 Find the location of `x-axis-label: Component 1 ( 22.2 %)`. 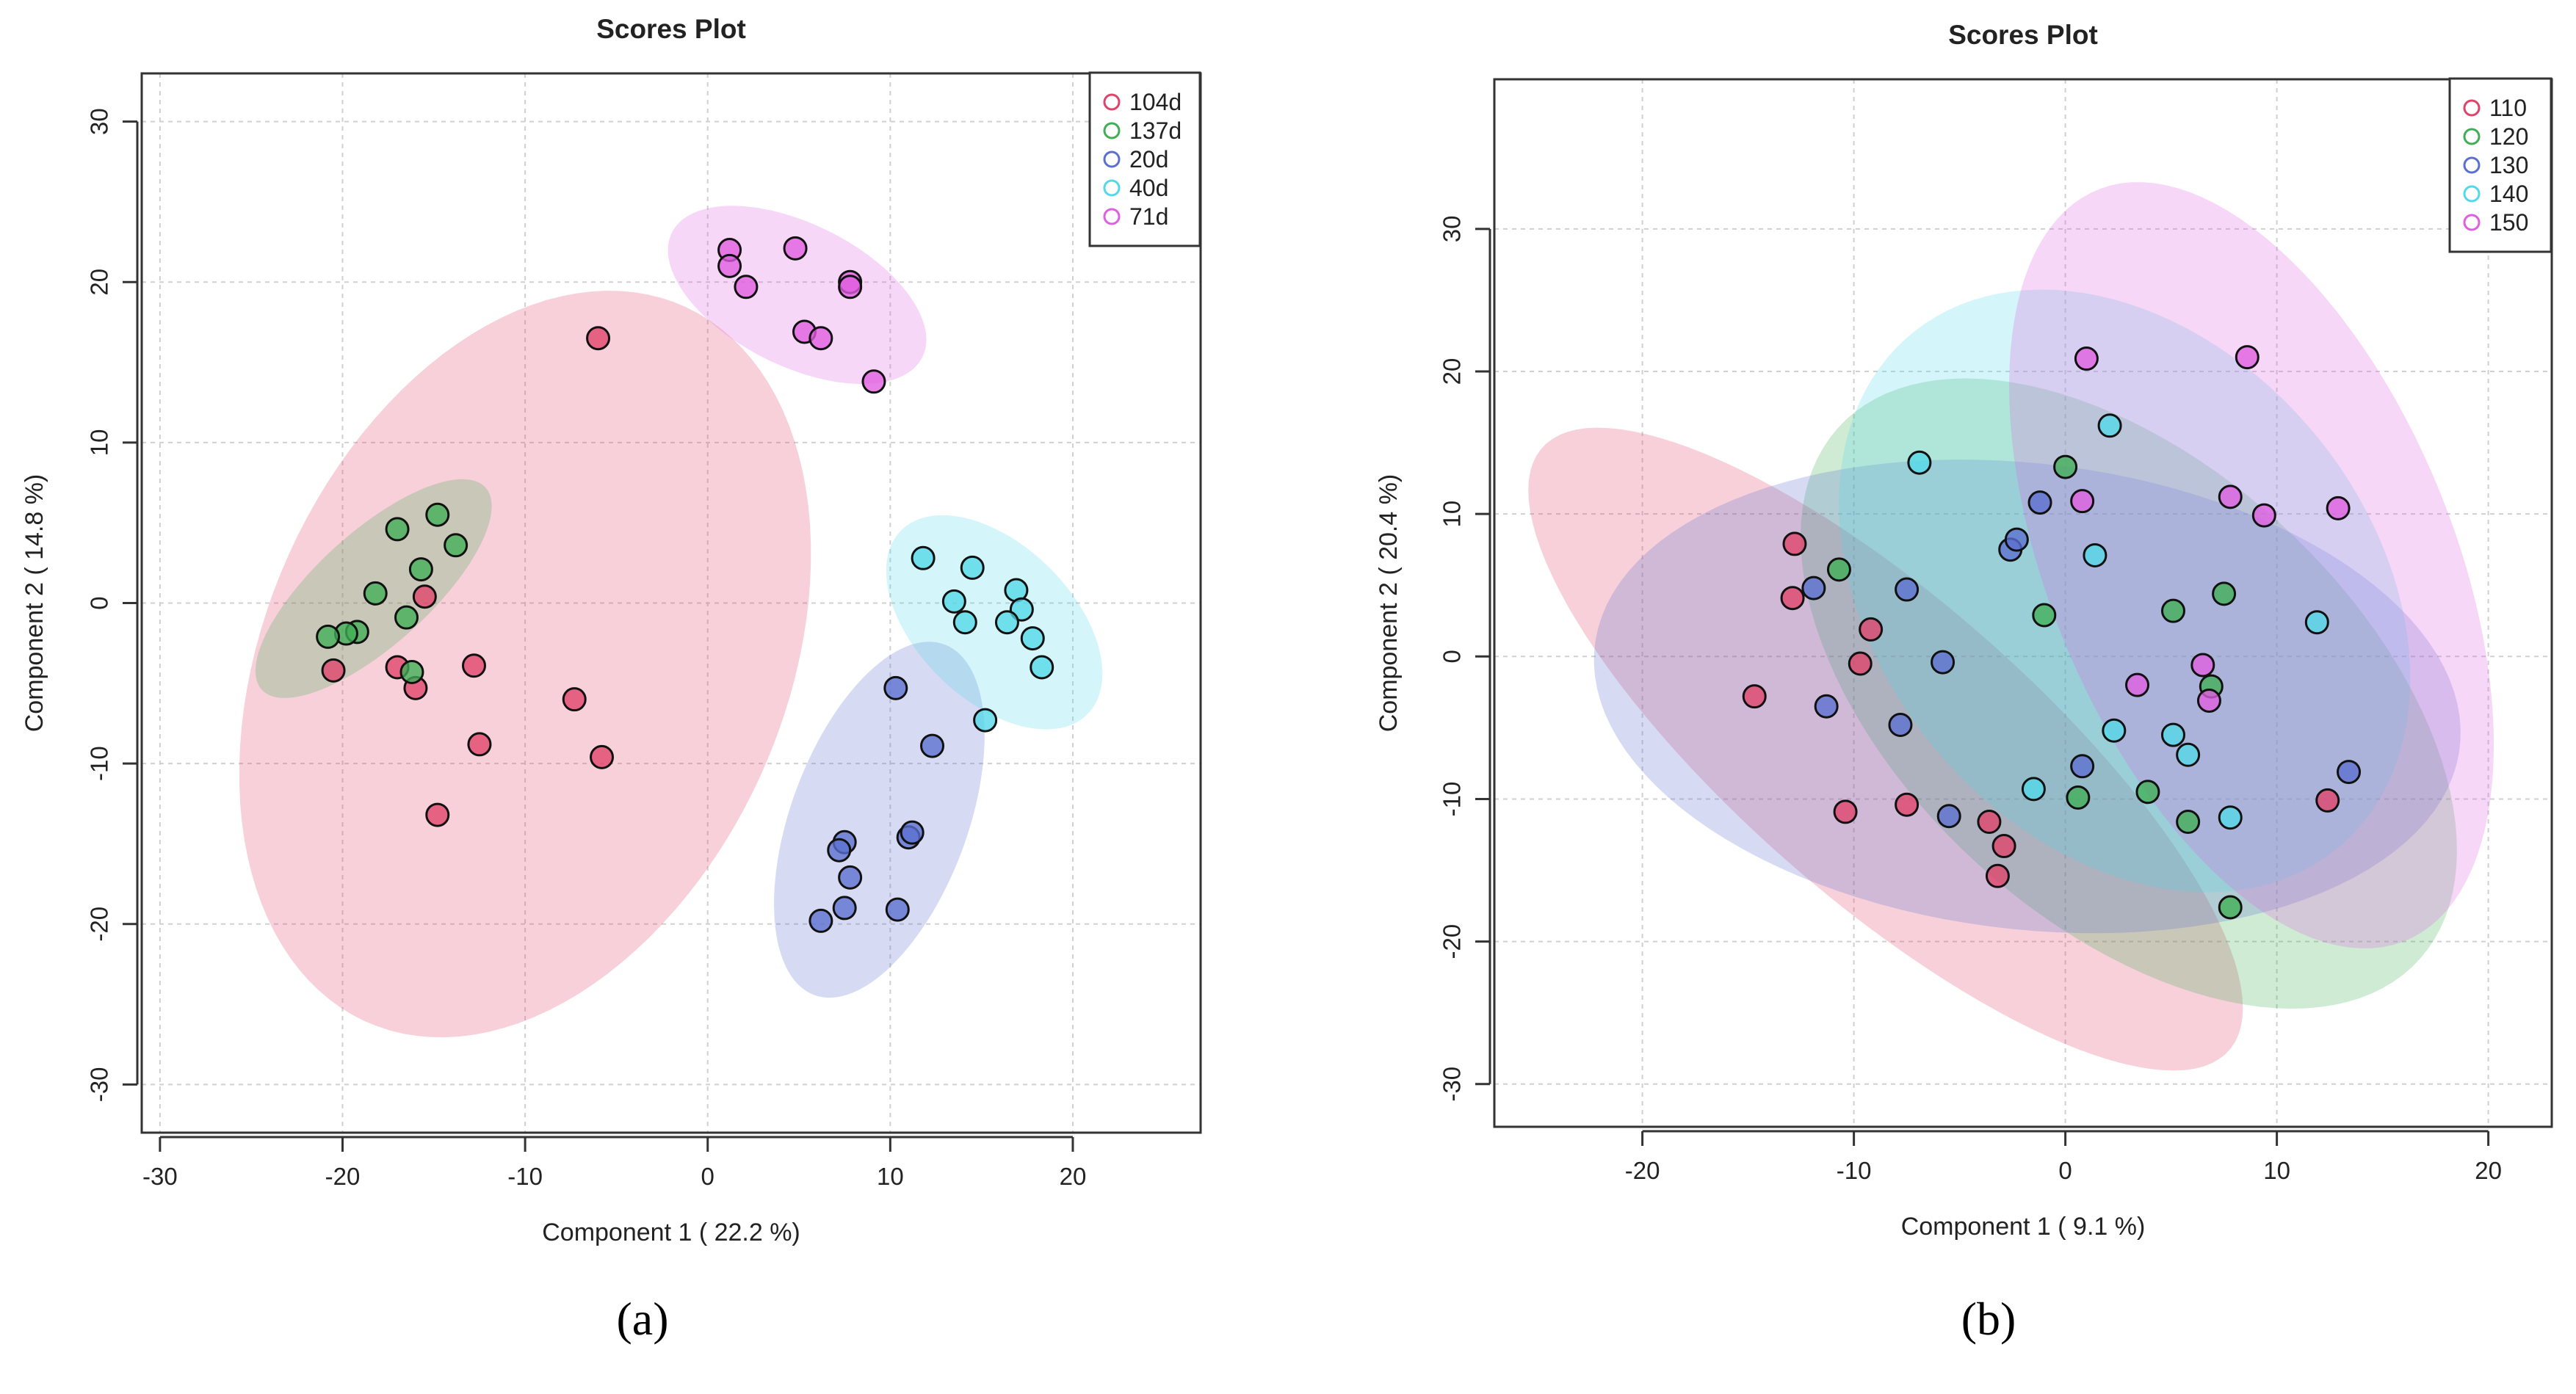

x-axis-label: Component 1 ( 22.2 %) is located at coordinates (671, 1232).